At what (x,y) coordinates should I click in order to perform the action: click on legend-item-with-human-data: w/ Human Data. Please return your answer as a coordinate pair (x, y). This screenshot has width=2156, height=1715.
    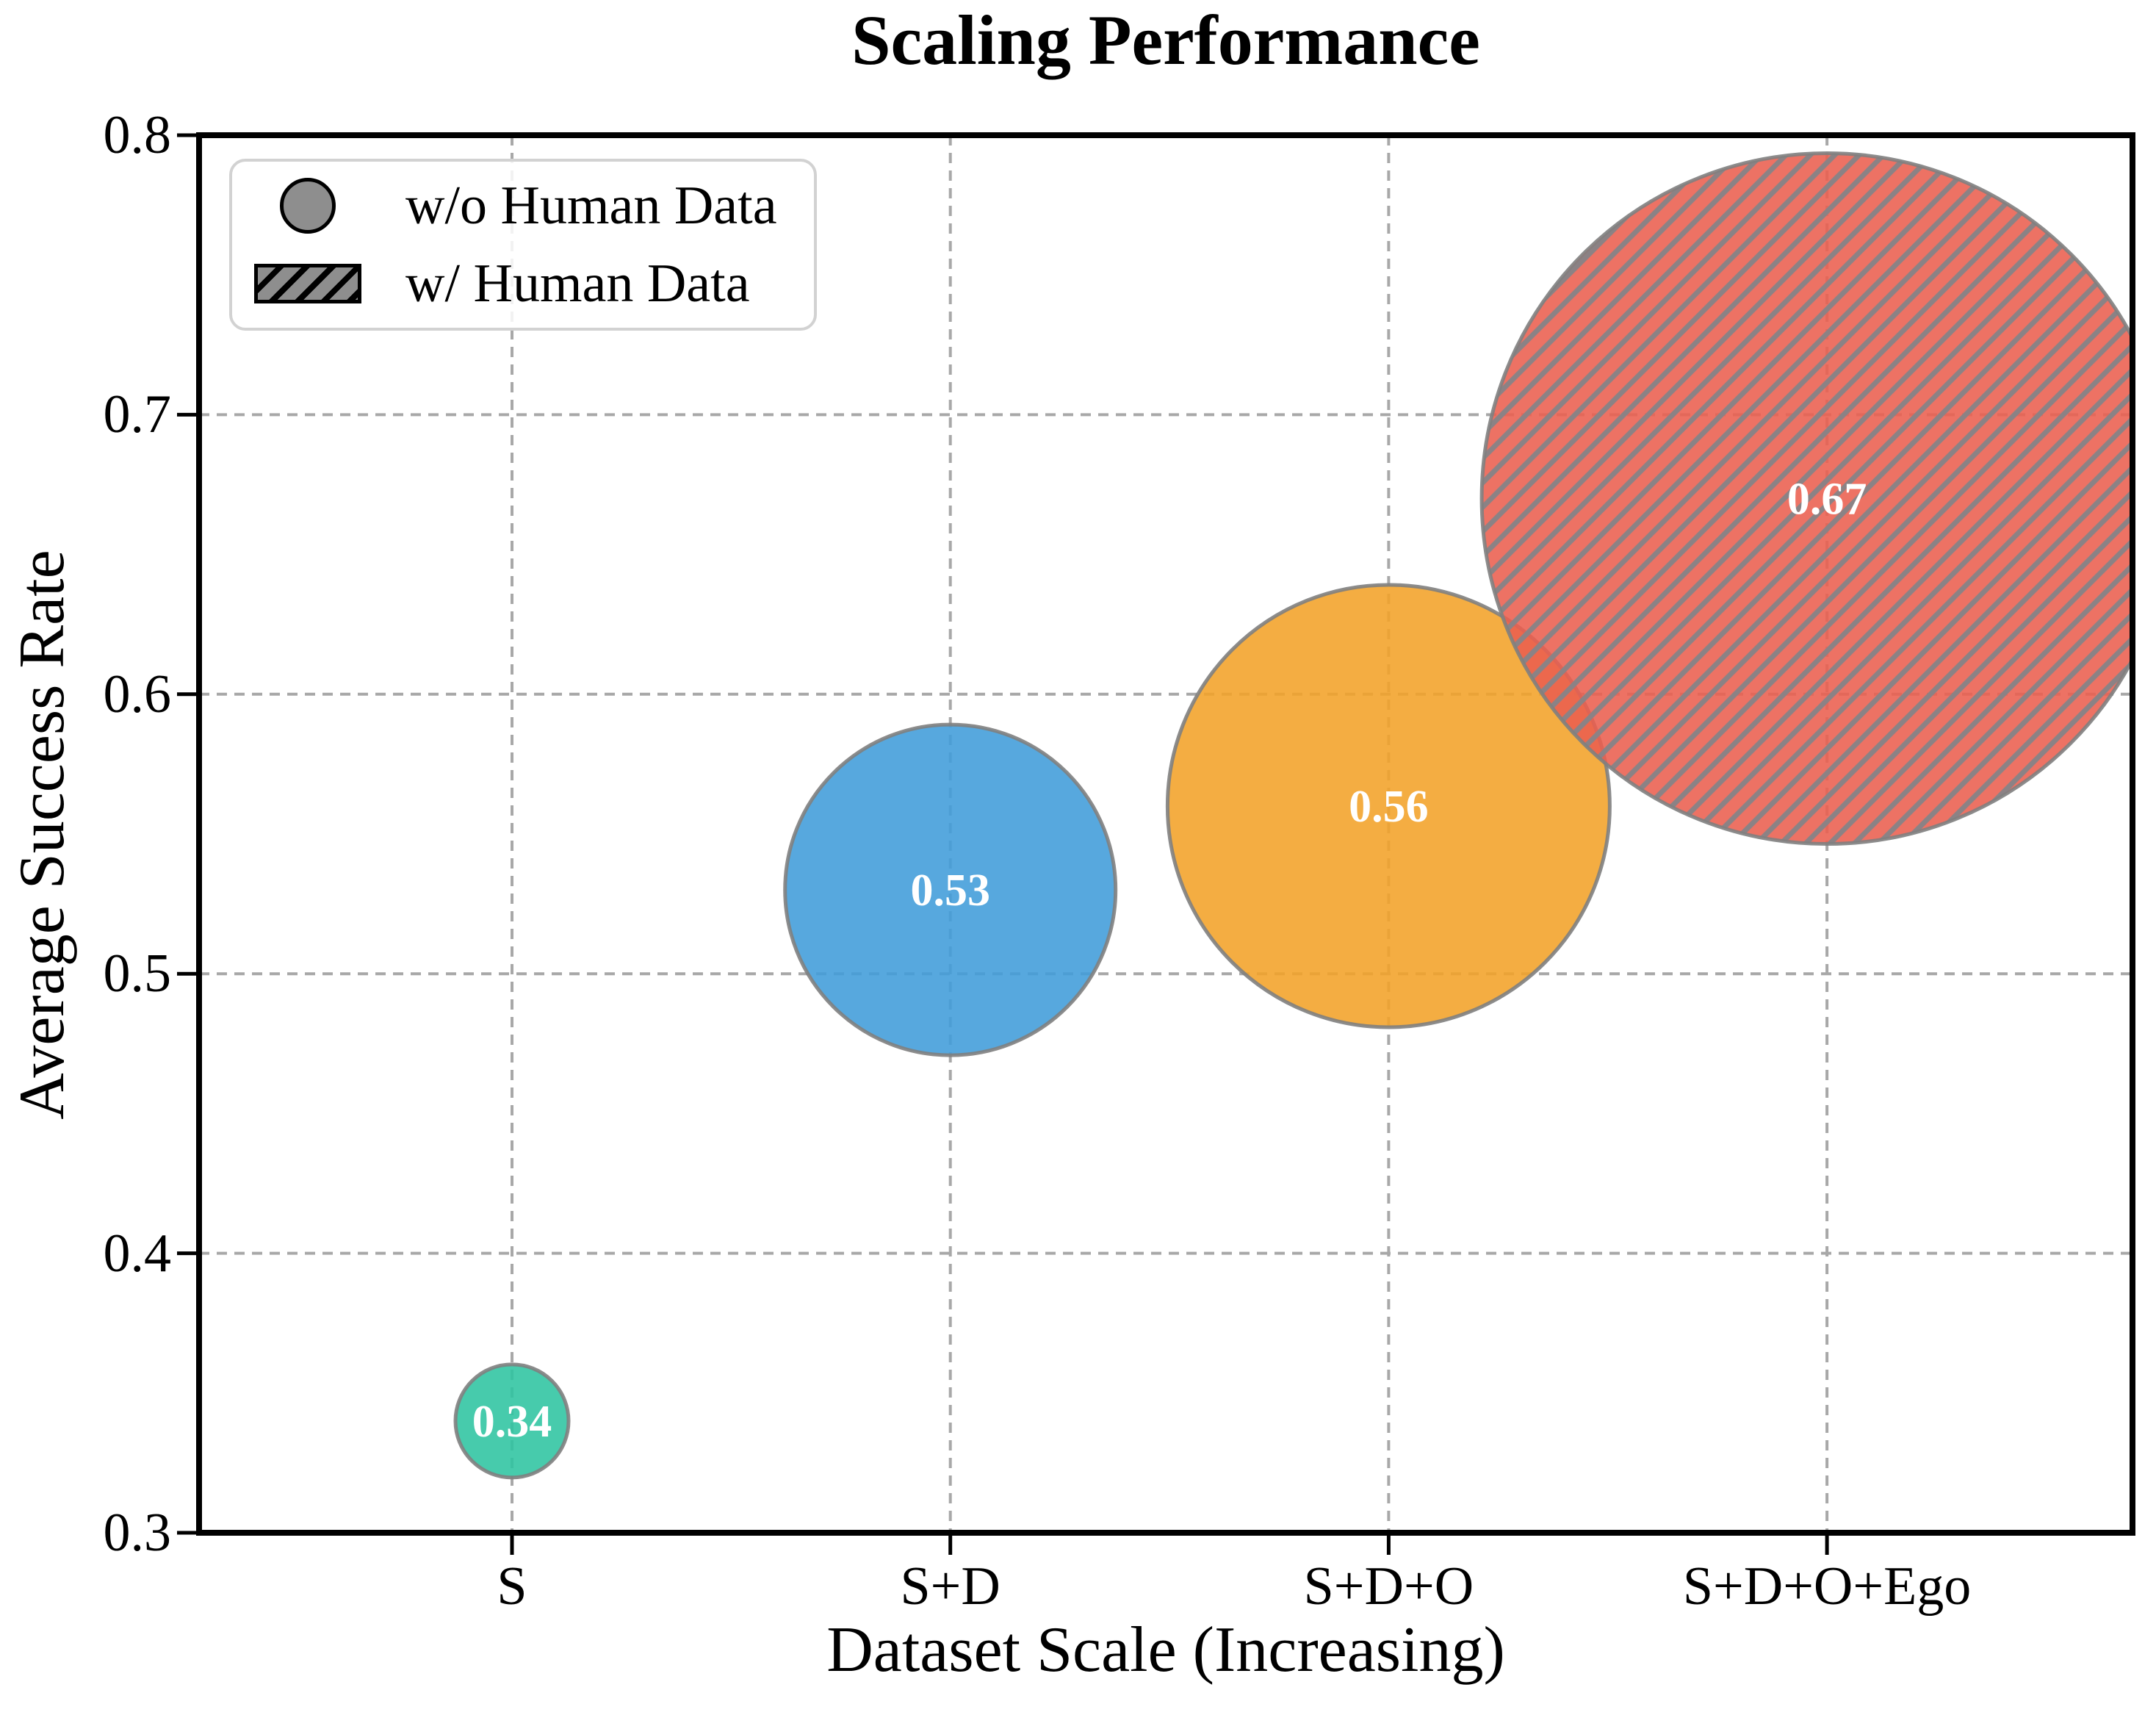
    Looking at the image, I should click on (523, 284).